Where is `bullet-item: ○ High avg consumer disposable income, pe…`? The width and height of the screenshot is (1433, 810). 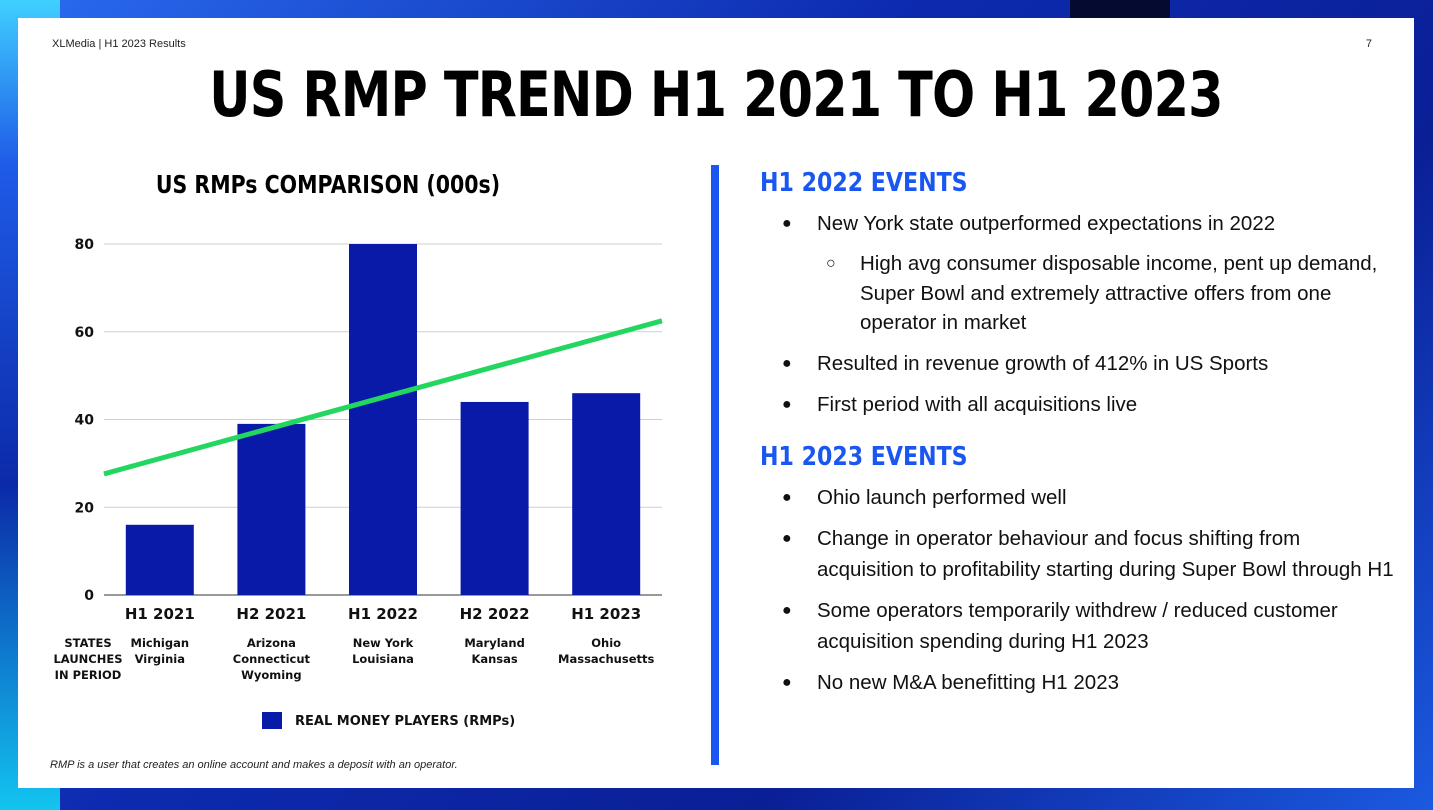 bullet-item: ○ High avg consumer disposable income, pe… is located at coordinates (1080, 293).